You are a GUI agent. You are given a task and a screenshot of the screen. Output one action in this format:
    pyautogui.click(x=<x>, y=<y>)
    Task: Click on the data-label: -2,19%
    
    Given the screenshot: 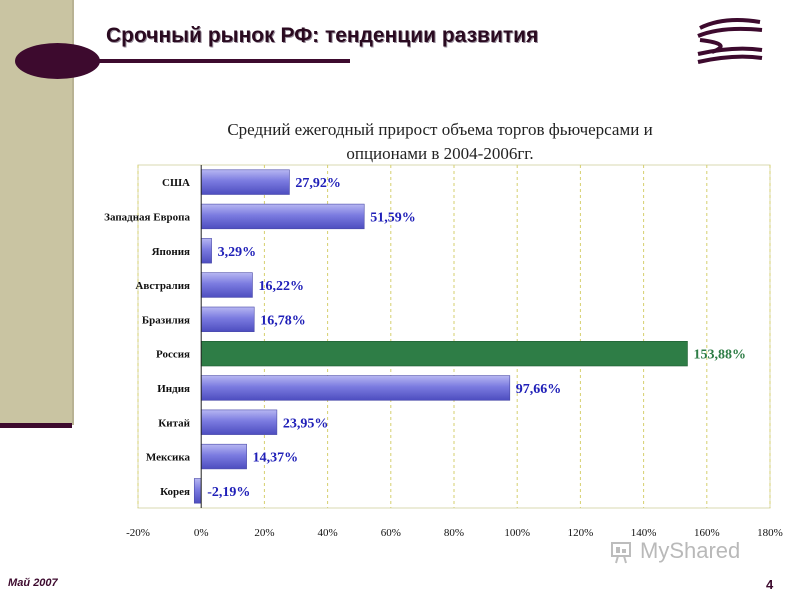 What is the action you would take?
    pyautogui.click(x=228, y=492)
    